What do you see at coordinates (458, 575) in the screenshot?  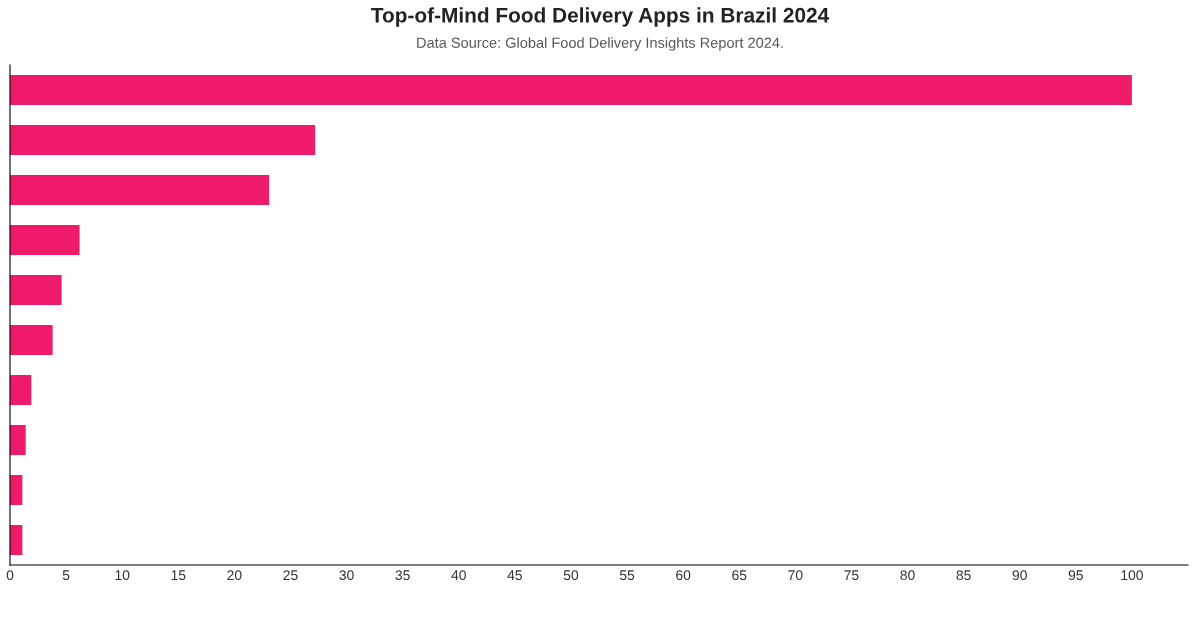 I see `x-tick-label: 40` at bounding box center [458, 575].